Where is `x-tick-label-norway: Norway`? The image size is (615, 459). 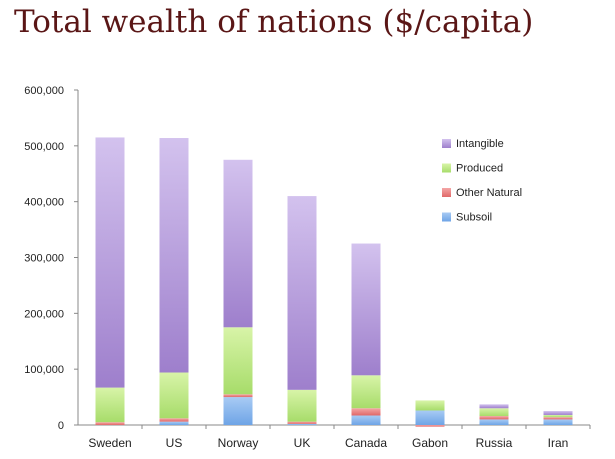 x-tick-label-norway: Norway is located at coordinates (238, 443).